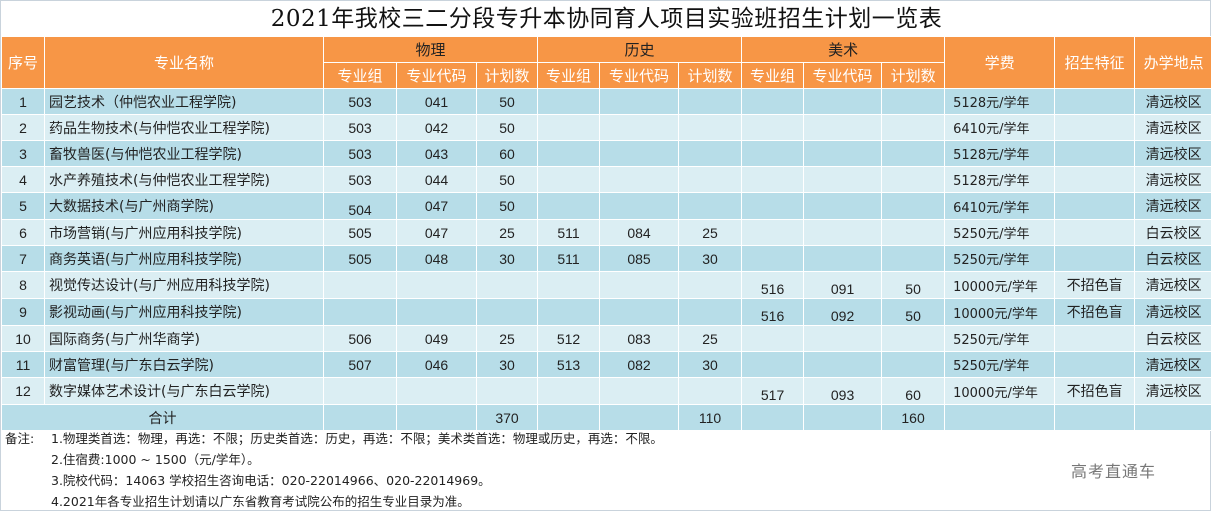  Describe the element at coordinates (569, 339) in the screenshot. I see `history-group-cell: 512` at that location.